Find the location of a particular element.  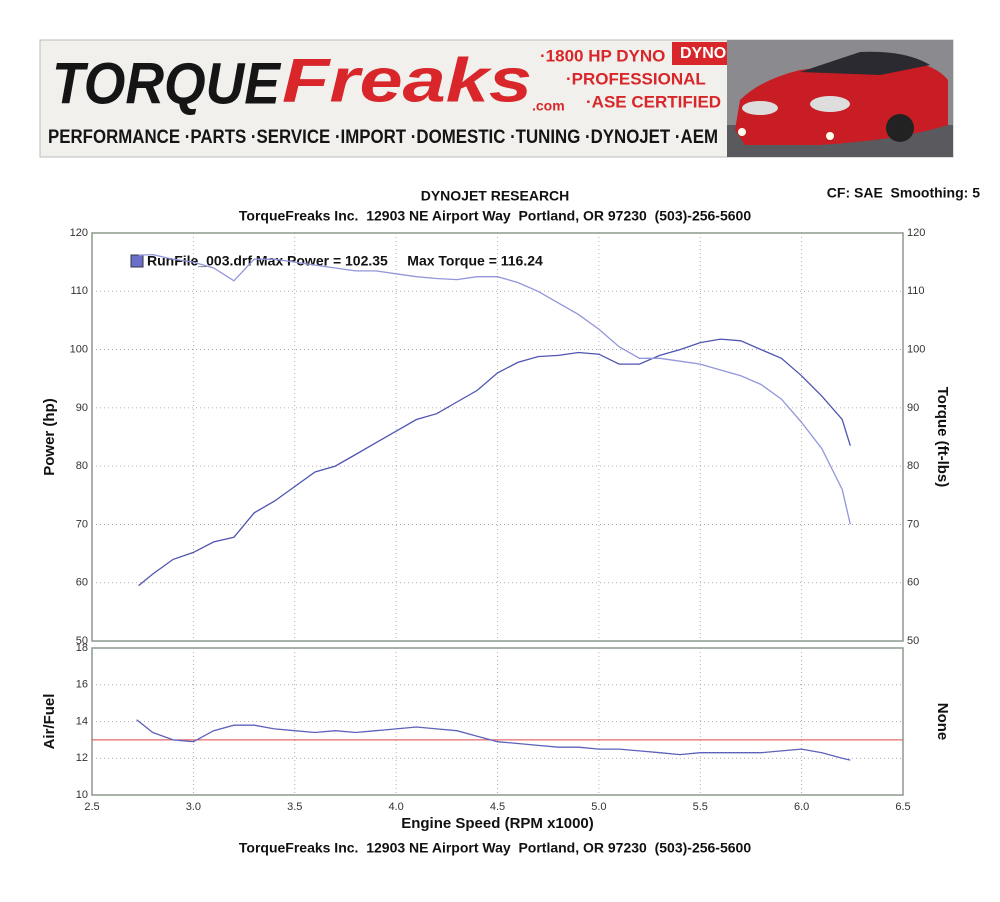

y-axis-label: Power (hp) is located at coordinates (49, 437).